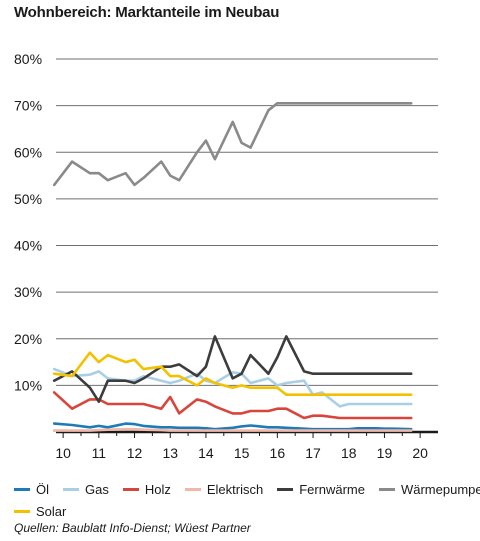 This screenshot has width=480, height=541. I want to click on legend-item-solar: Solar, so click(40, 511).